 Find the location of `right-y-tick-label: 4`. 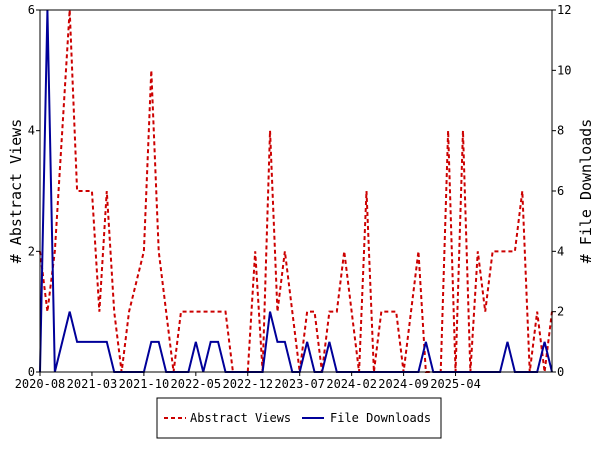

right-y-tick-label: 4 is located at coordinates (560, 251).